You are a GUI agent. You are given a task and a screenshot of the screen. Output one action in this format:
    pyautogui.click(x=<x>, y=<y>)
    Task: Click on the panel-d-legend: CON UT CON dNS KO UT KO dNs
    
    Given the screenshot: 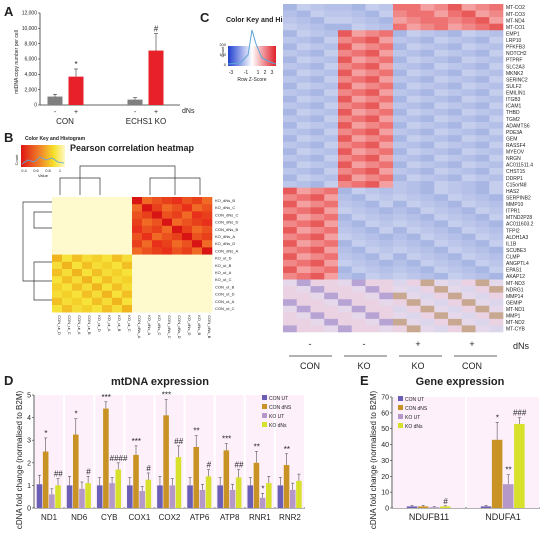 What is the action you would take?
    pyautogui.click(x=277, y=412)
    